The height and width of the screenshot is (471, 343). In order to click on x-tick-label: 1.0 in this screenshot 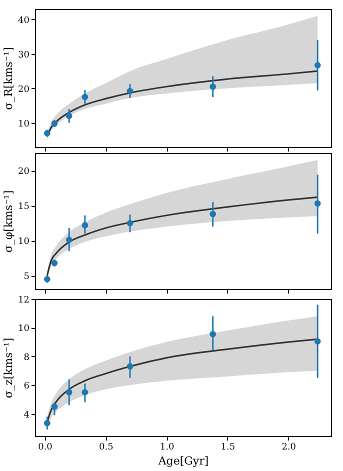, I will do `click(167, 447)`.